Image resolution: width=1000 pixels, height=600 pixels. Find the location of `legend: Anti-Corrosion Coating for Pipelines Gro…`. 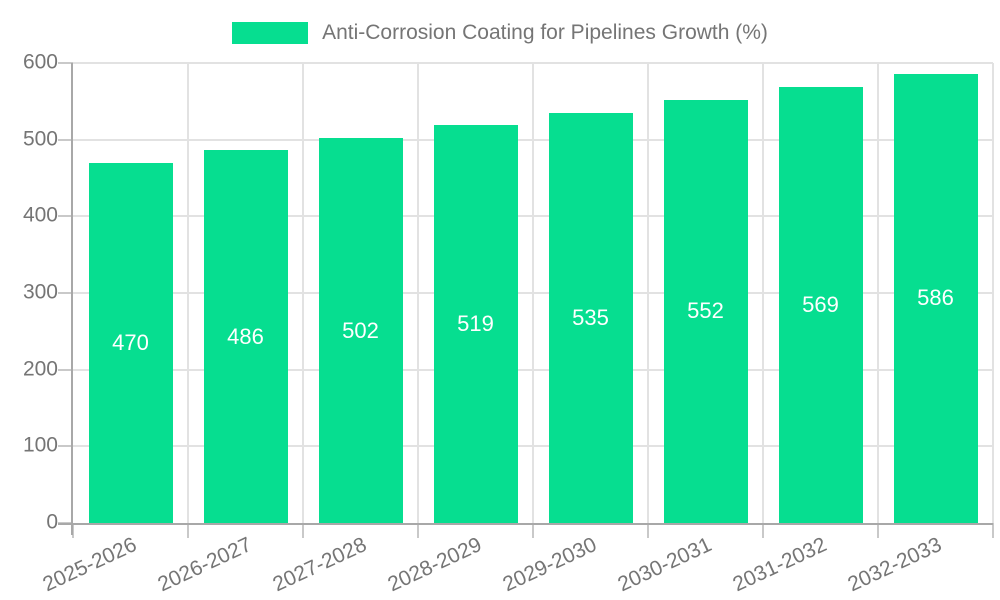

legend: Anti-Corrosion Coating for Pipelines Gro… is located at coordinates (500, 33).